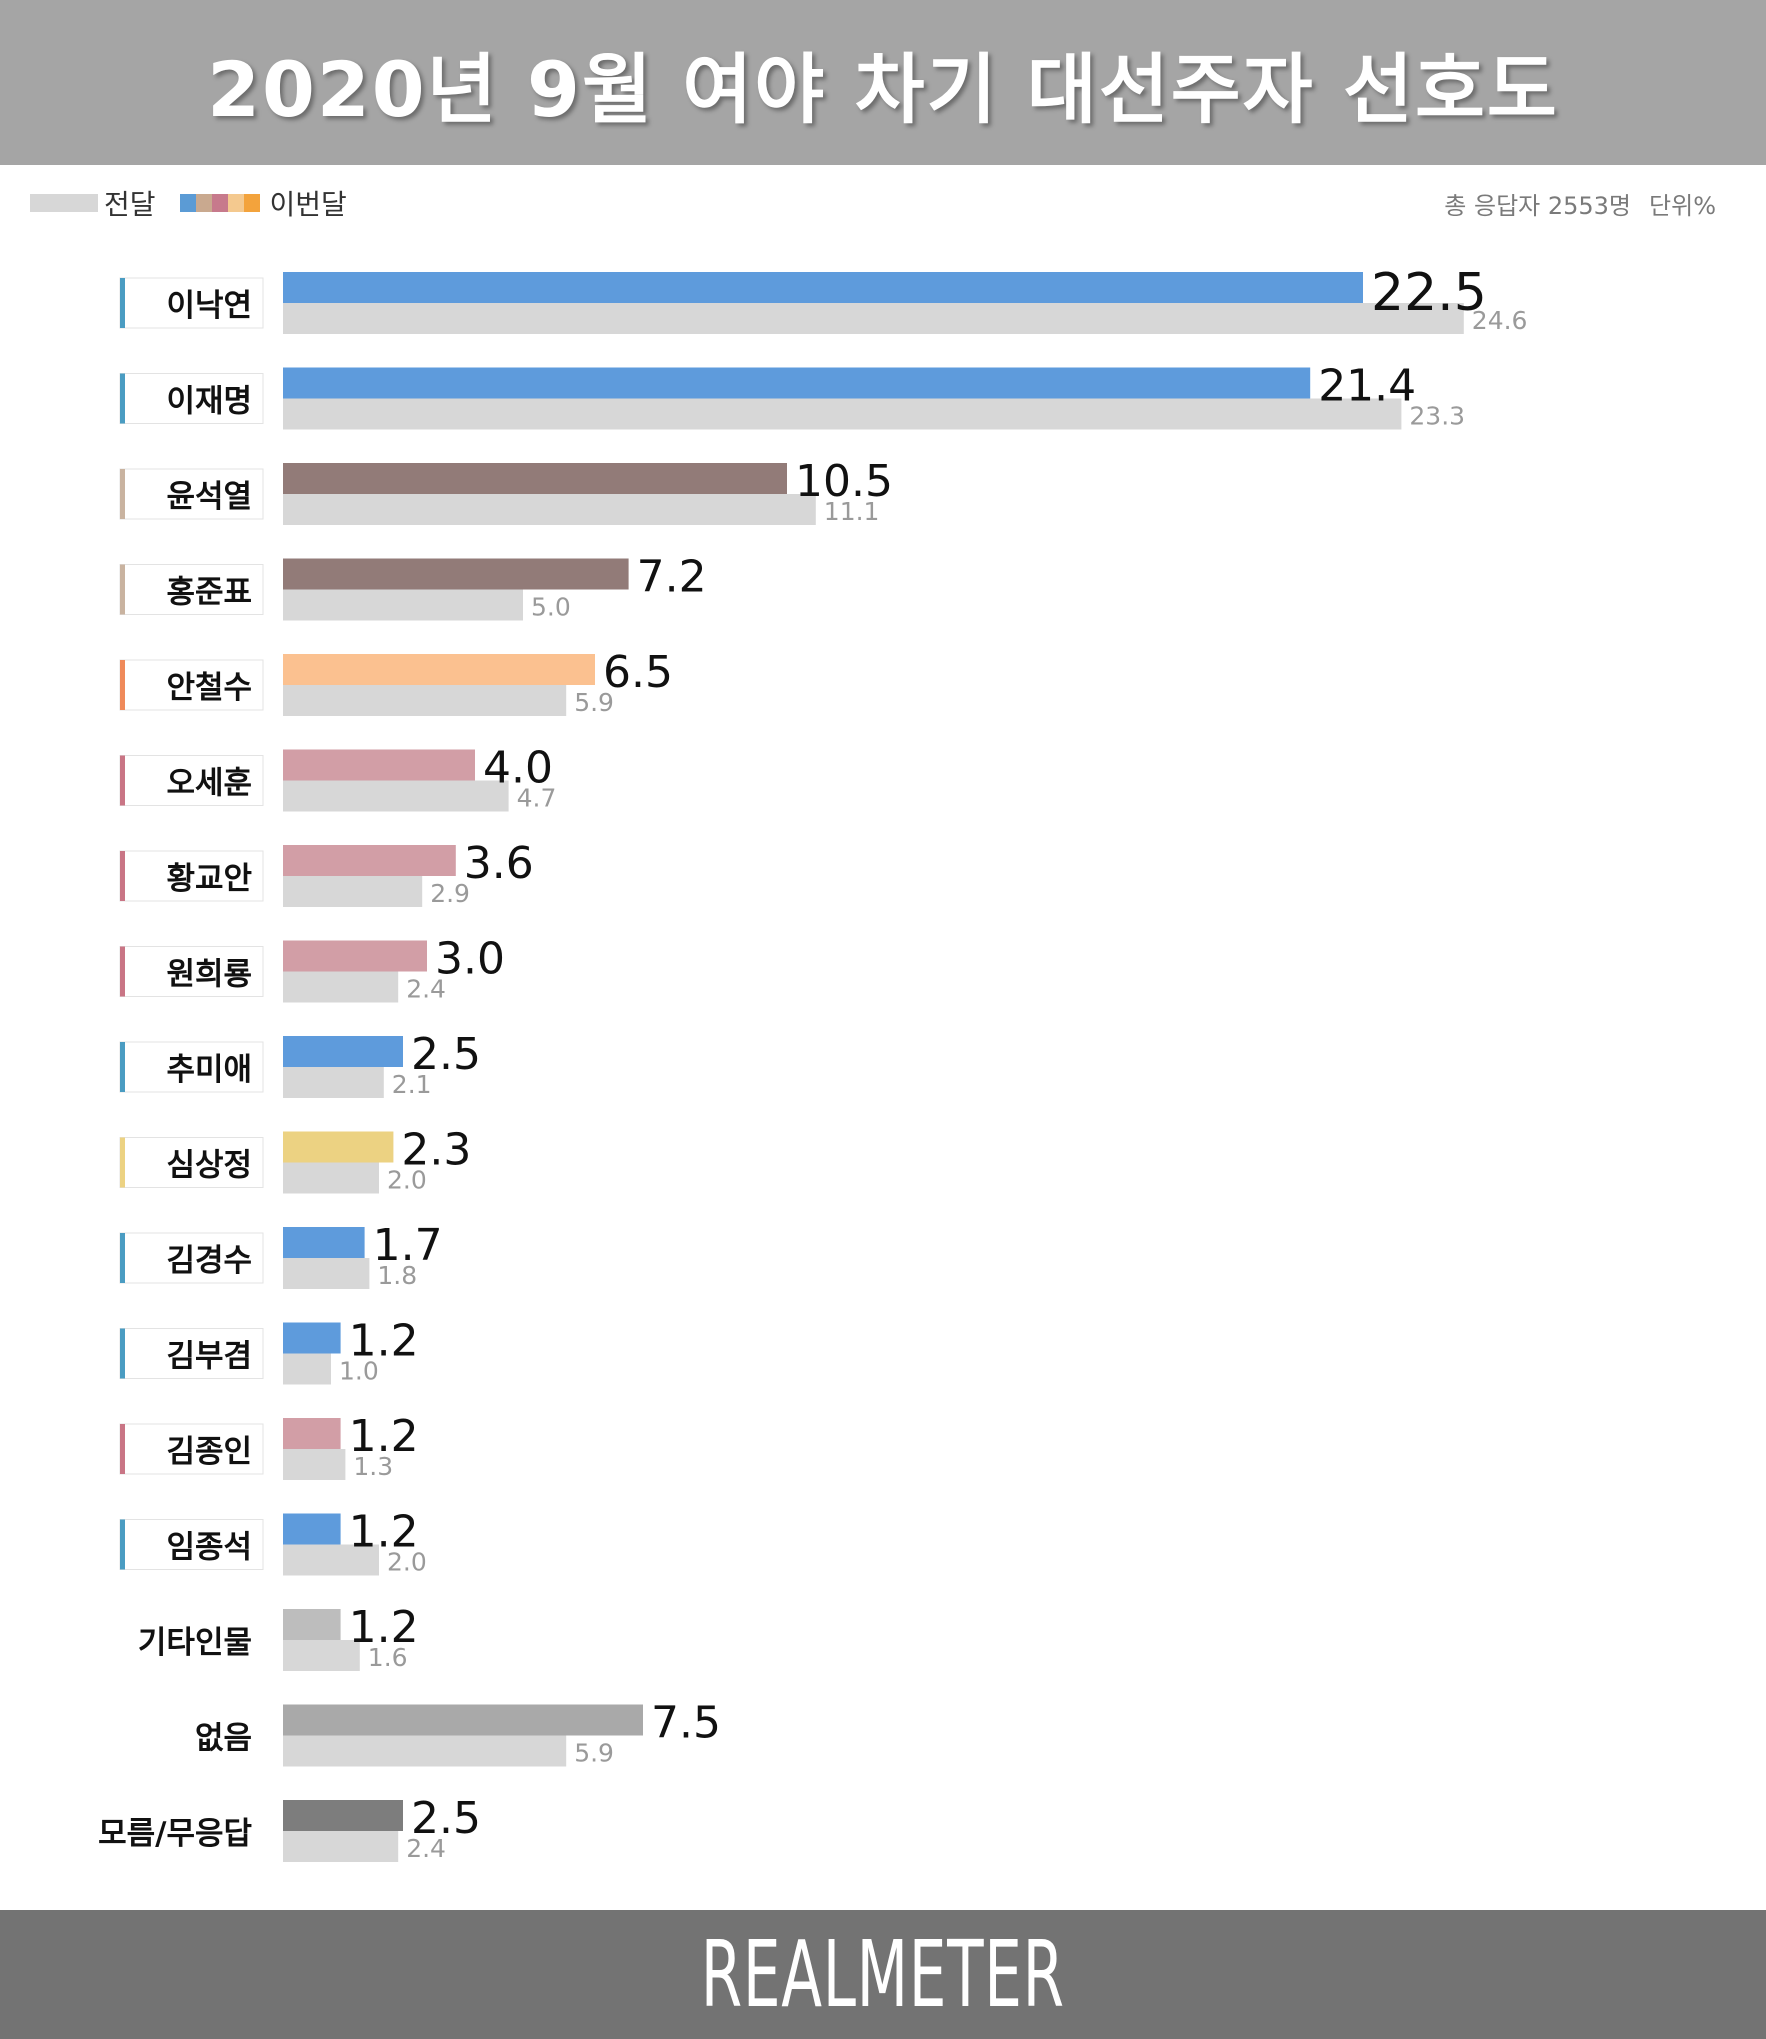  Describe the element at coordinates (209, 975) in the screenshot. I see `candidate-label: 원희룡` at that location.